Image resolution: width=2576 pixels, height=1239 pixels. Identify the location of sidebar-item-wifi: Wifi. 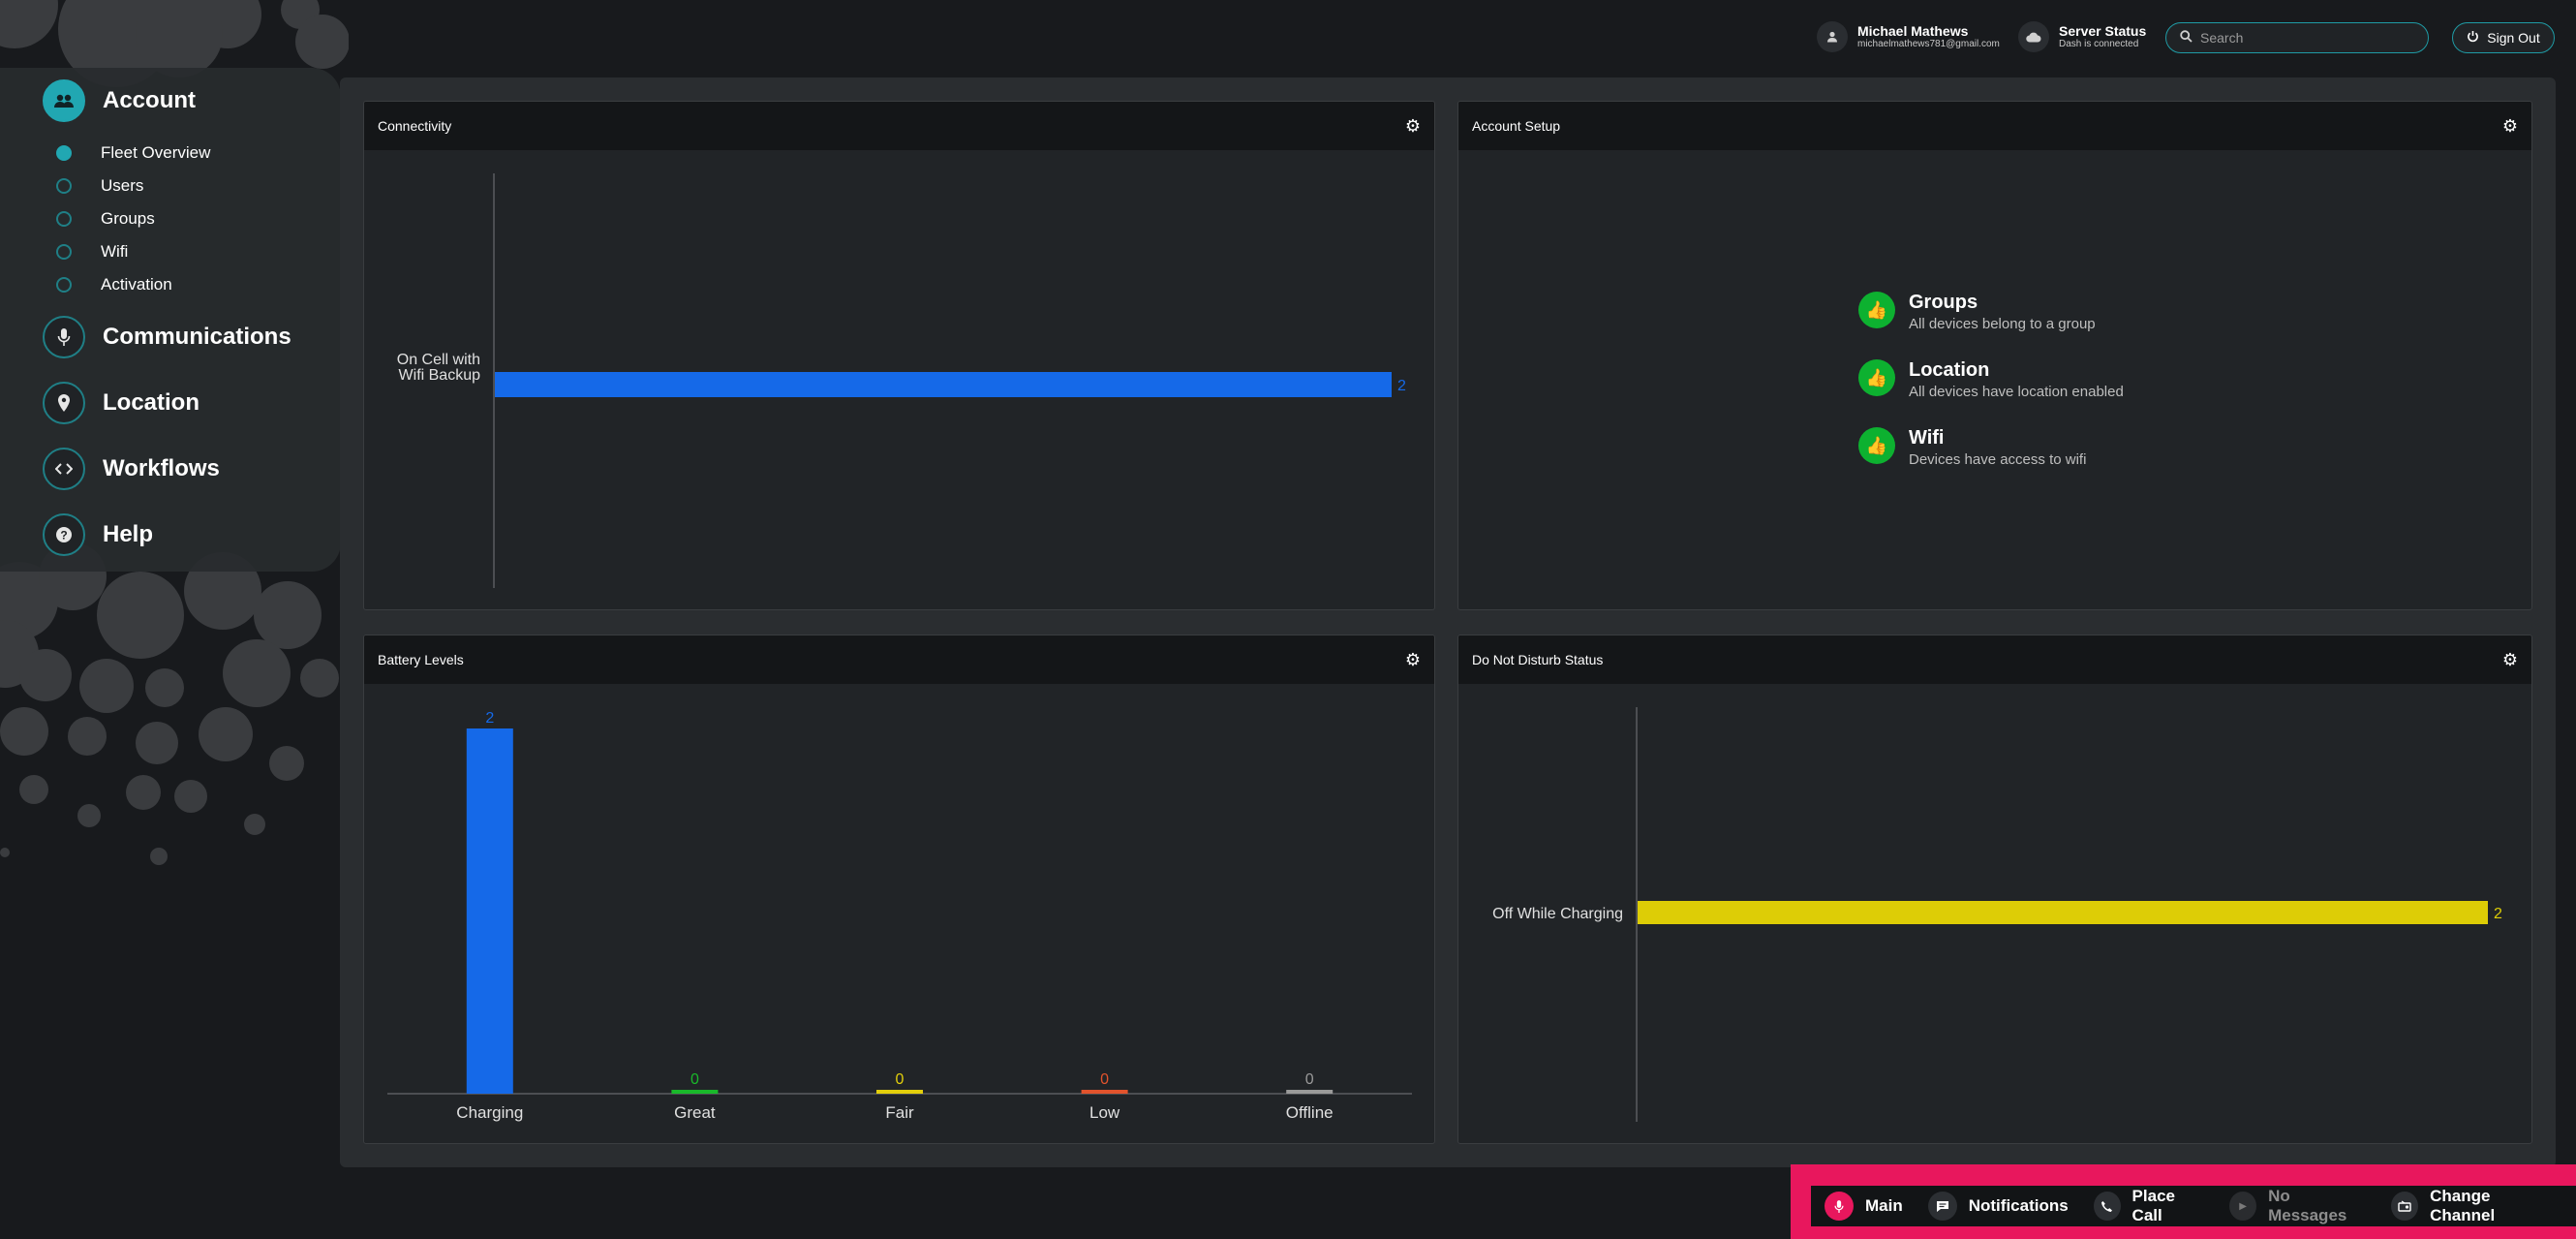
(92, 252).